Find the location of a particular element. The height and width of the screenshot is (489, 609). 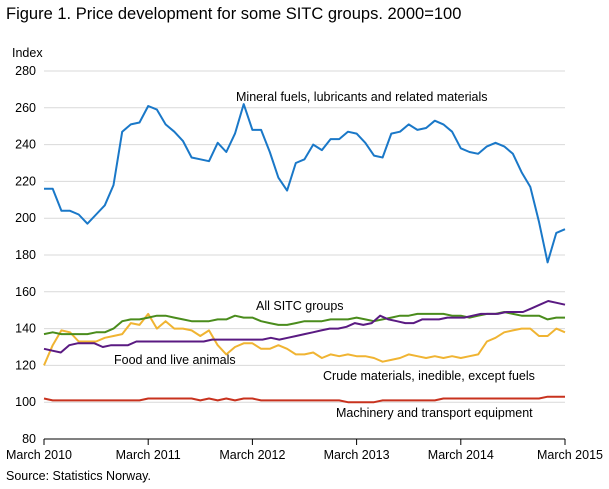

y-tick-label: 140 is located at coordinates (25, 329).